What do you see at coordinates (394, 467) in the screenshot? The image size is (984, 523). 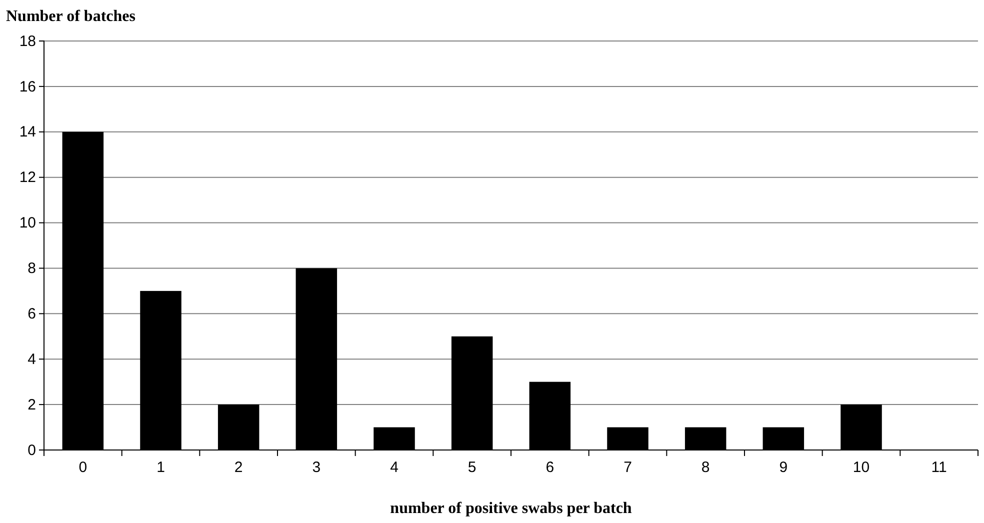 I see `x-tick-label: 4` at bounding box center [394, 467].